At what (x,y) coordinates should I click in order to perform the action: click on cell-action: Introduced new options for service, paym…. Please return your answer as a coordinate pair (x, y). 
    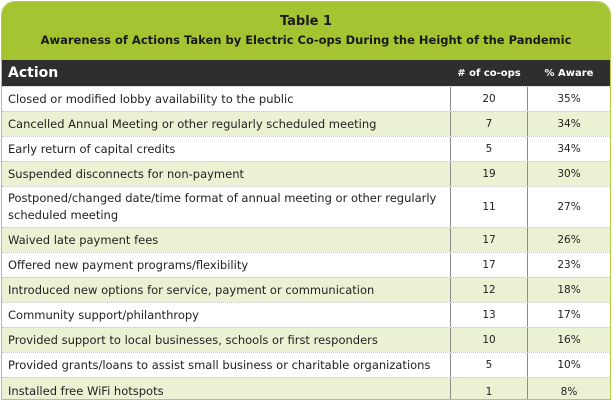
    Looking at the image, I should click on (191, 289).